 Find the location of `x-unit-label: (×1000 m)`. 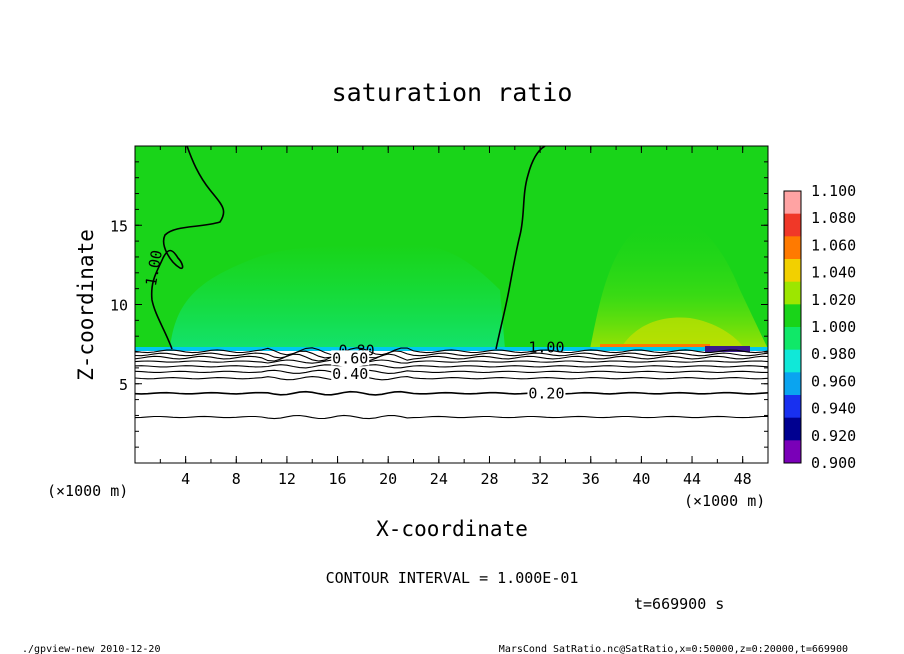

x-unit-label: (×1000 m) is located at coordinates (724, 501).